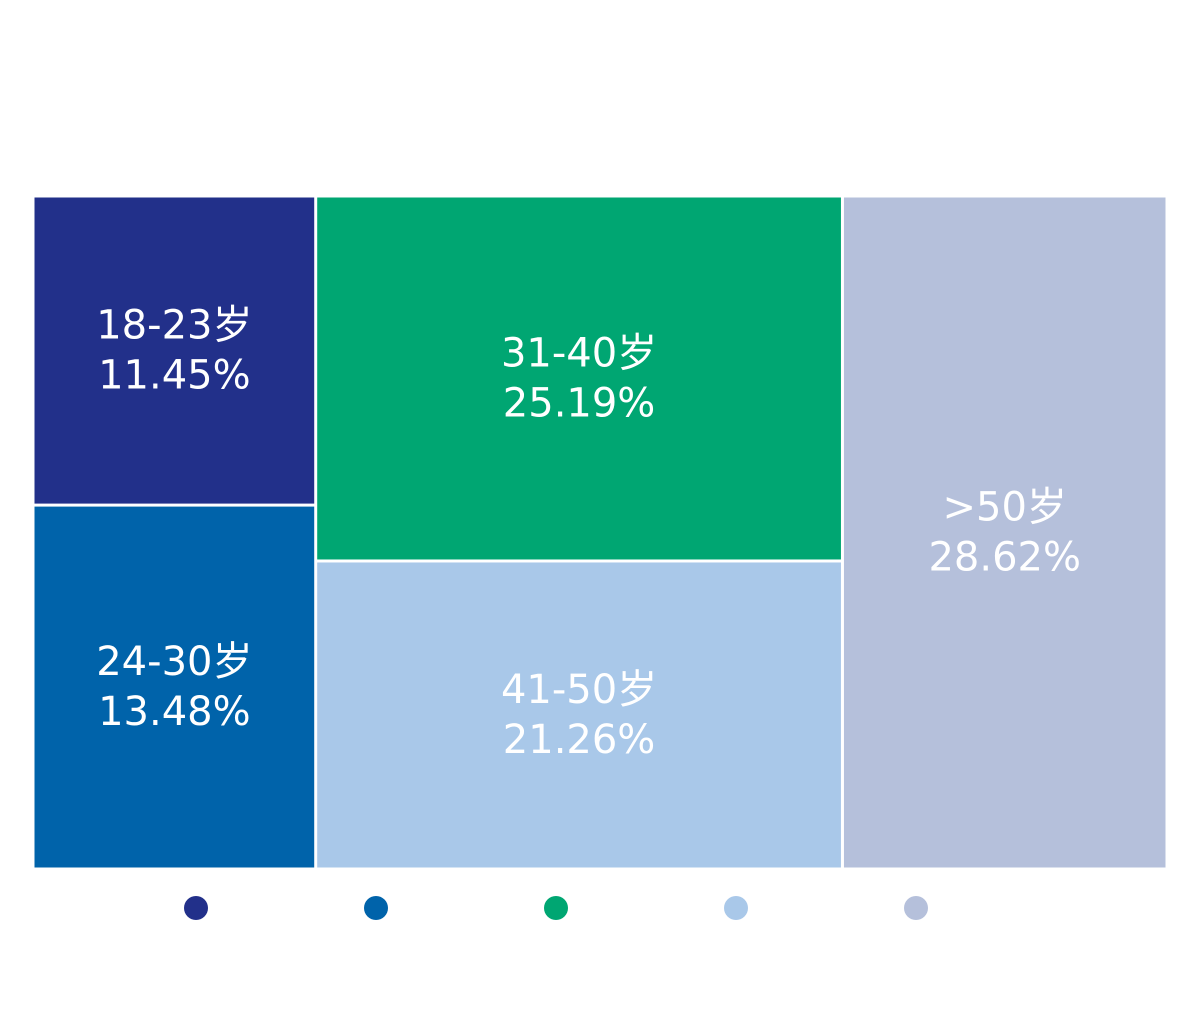 The width and height of the screenshot is (1200, 1020). What do you see at coordinates (1004, 558) in the screenshot?
I see `tile-value-label: 28.62%` at bounding box center [1004, 558].